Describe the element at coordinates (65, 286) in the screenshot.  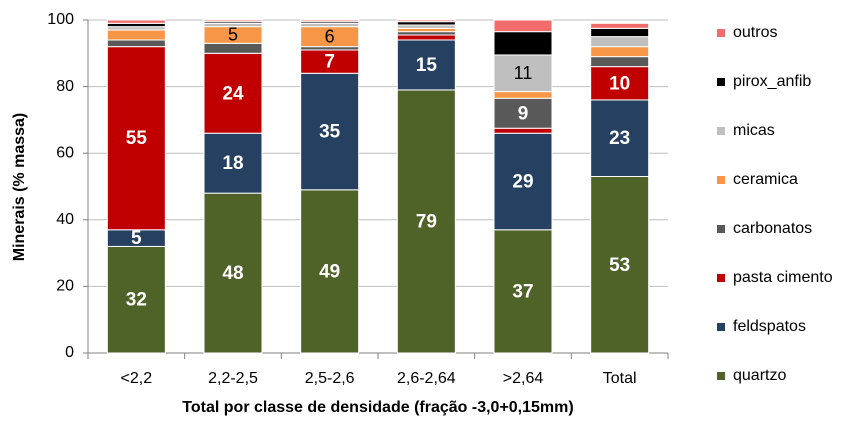
I see `y-tick-label: 20` at that location.